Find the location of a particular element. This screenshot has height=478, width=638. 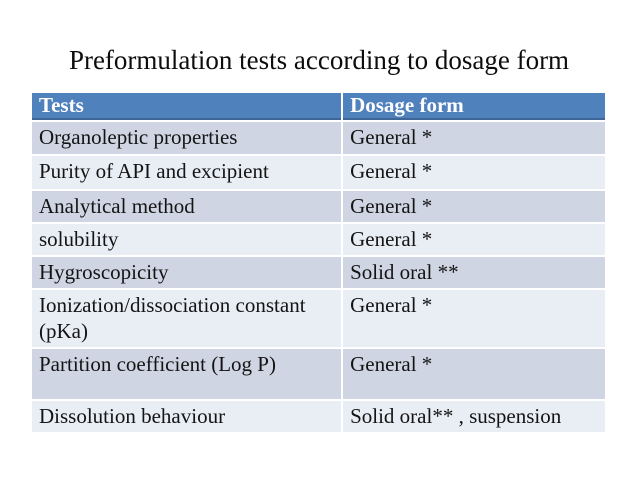

table-row: Hygroscopicity Solid oral ** is located at coordinates (318, 272).